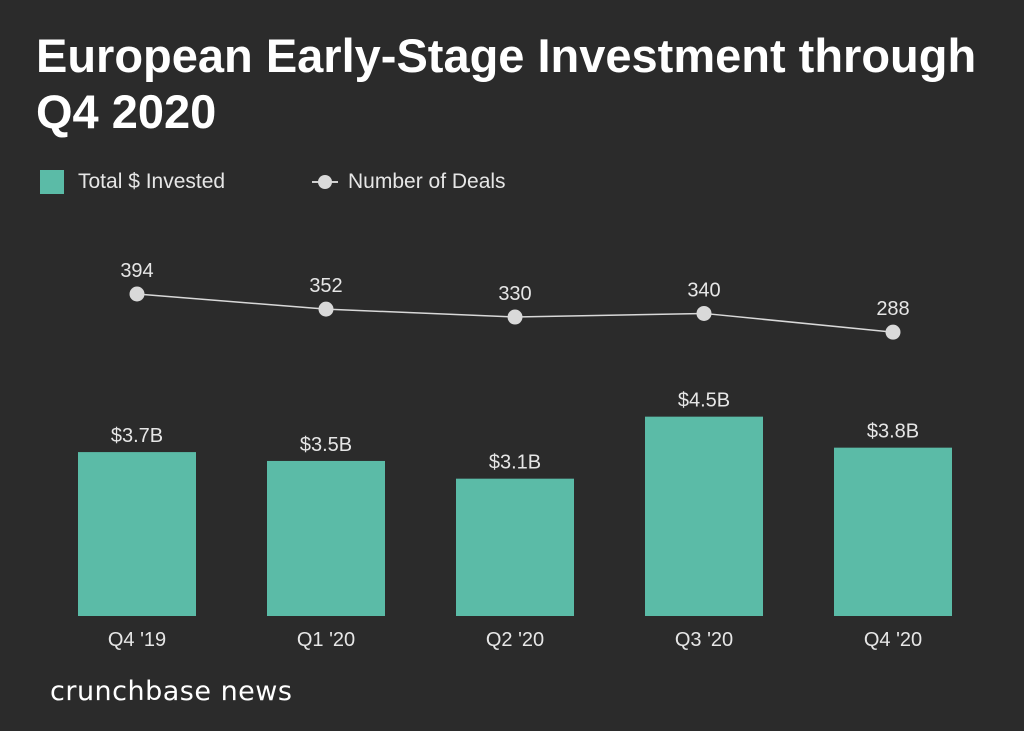 The image size is (1024, 731). Describe the element at coordinates (136, 271) in the screenshot. I see `deals-label-0: 394` at that location.